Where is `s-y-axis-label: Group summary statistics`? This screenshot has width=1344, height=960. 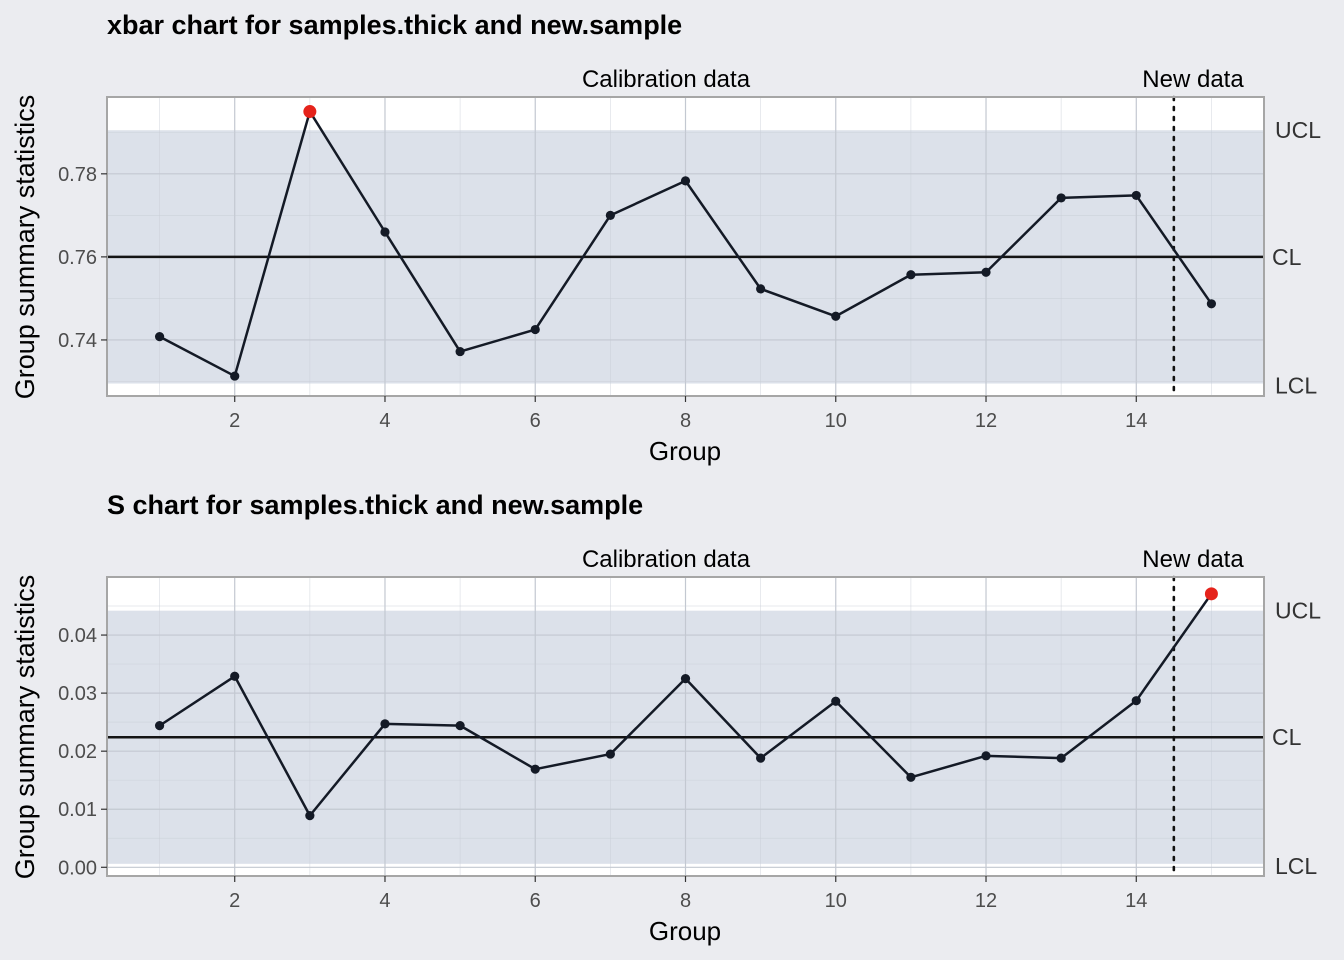 s-y-axis-label: Group summary statistics is located at coordinates (25, 727).